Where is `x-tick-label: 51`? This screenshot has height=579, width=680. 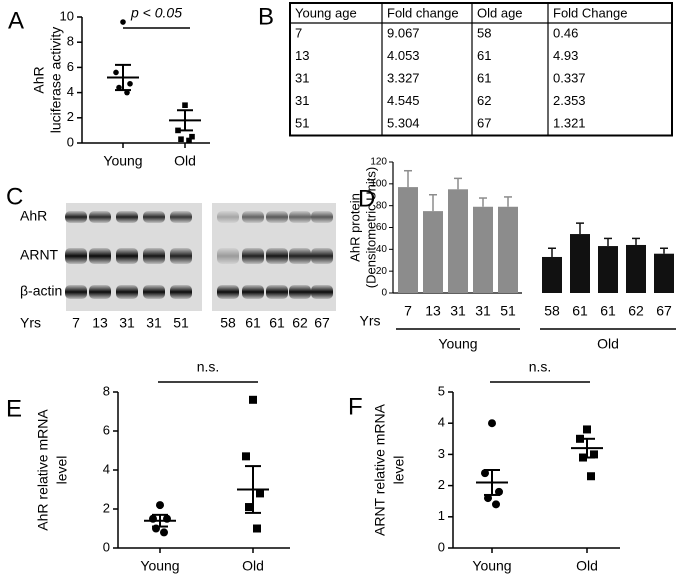
x-tick-label: 51 is located at coordinates (508, 311).